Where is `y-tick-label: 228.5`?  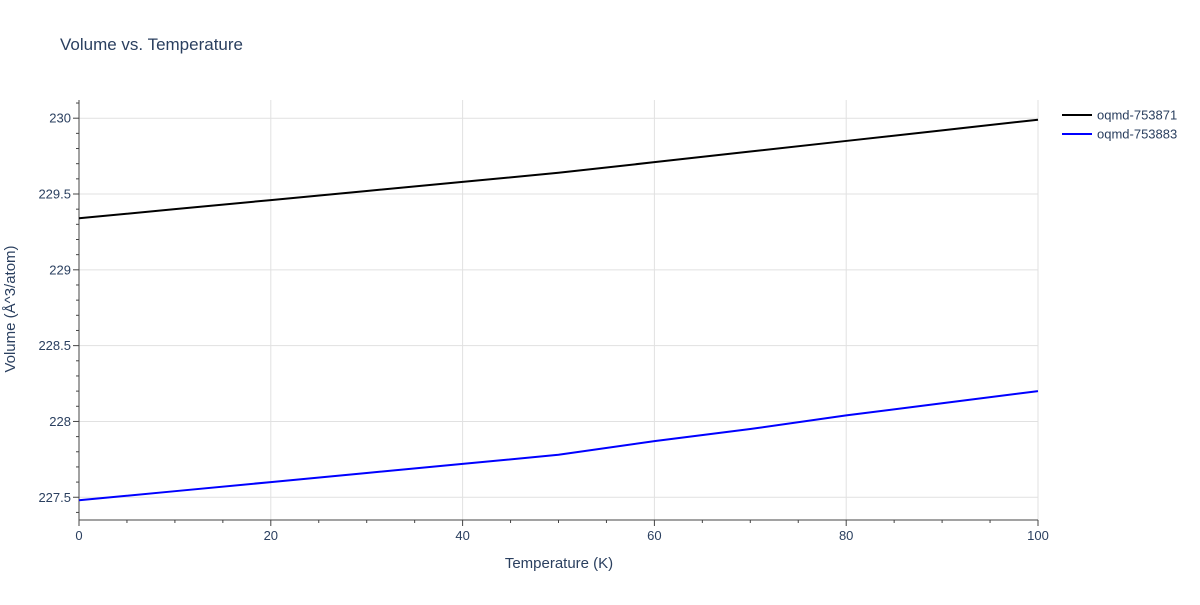 y-tick-label: 228.5 is located at coordinates (54, 345).